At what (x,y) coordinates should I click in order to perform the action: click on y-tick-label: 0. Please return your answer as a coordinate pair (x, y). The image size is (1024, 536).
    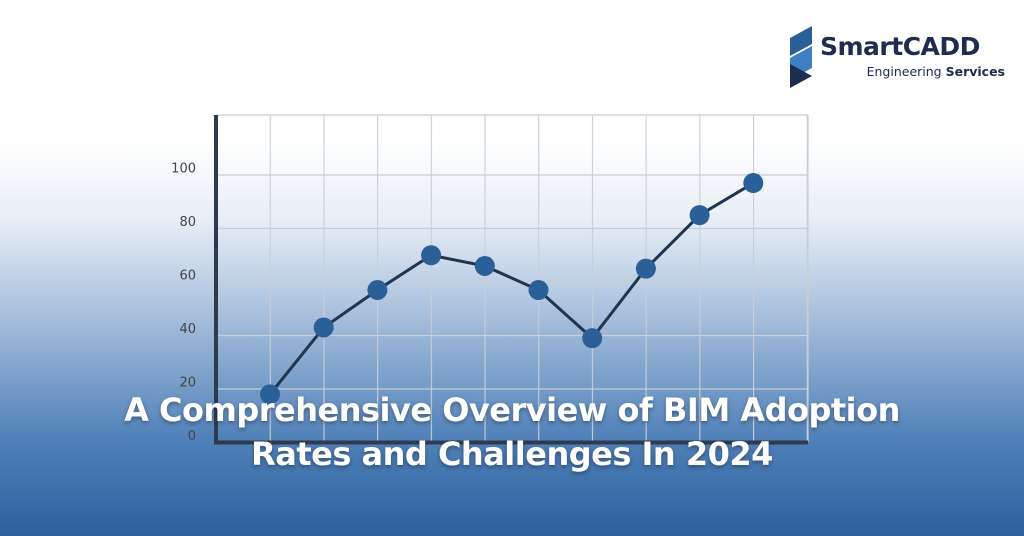
    Looking at the image, I should click on (192, 436).